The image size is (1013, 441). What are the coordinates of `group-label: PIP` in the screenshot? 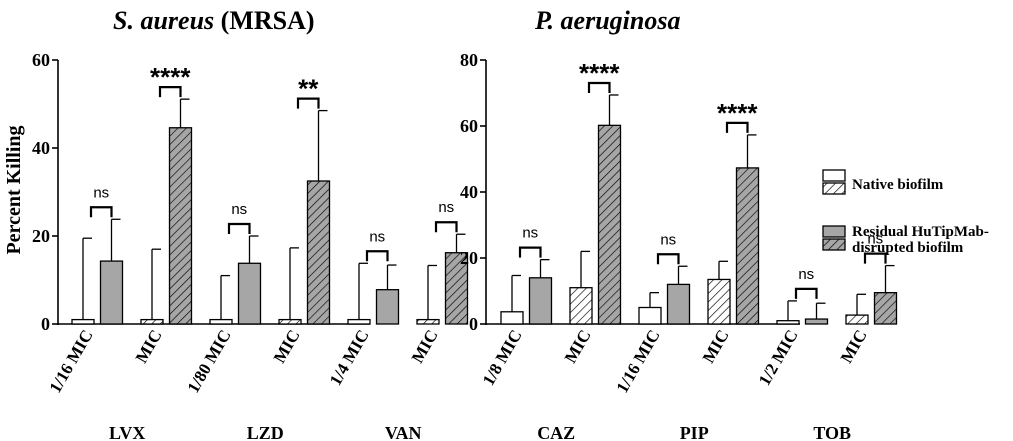 It's located at (694, 432).